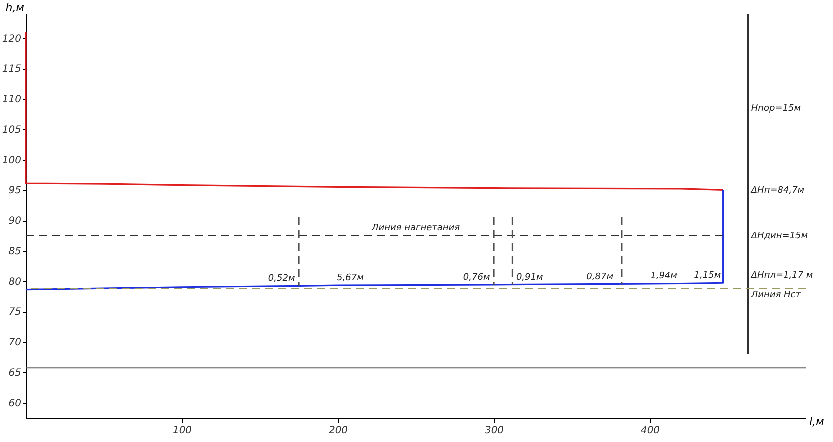 This screenshot has width=833, height=442. I want to click on annotation: Линия Hст, so click(776, 295).